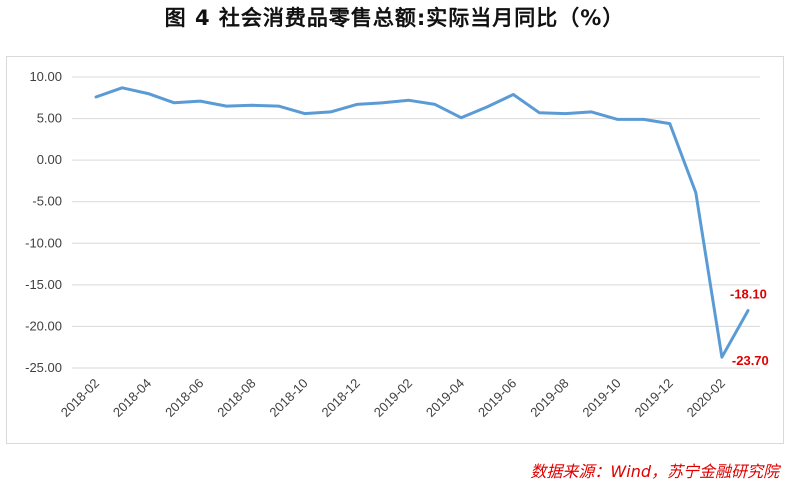 The width and height of the screenshot is (789, 482). I want to click on data-labels: -18.10 -23.70, so click(749, 328).